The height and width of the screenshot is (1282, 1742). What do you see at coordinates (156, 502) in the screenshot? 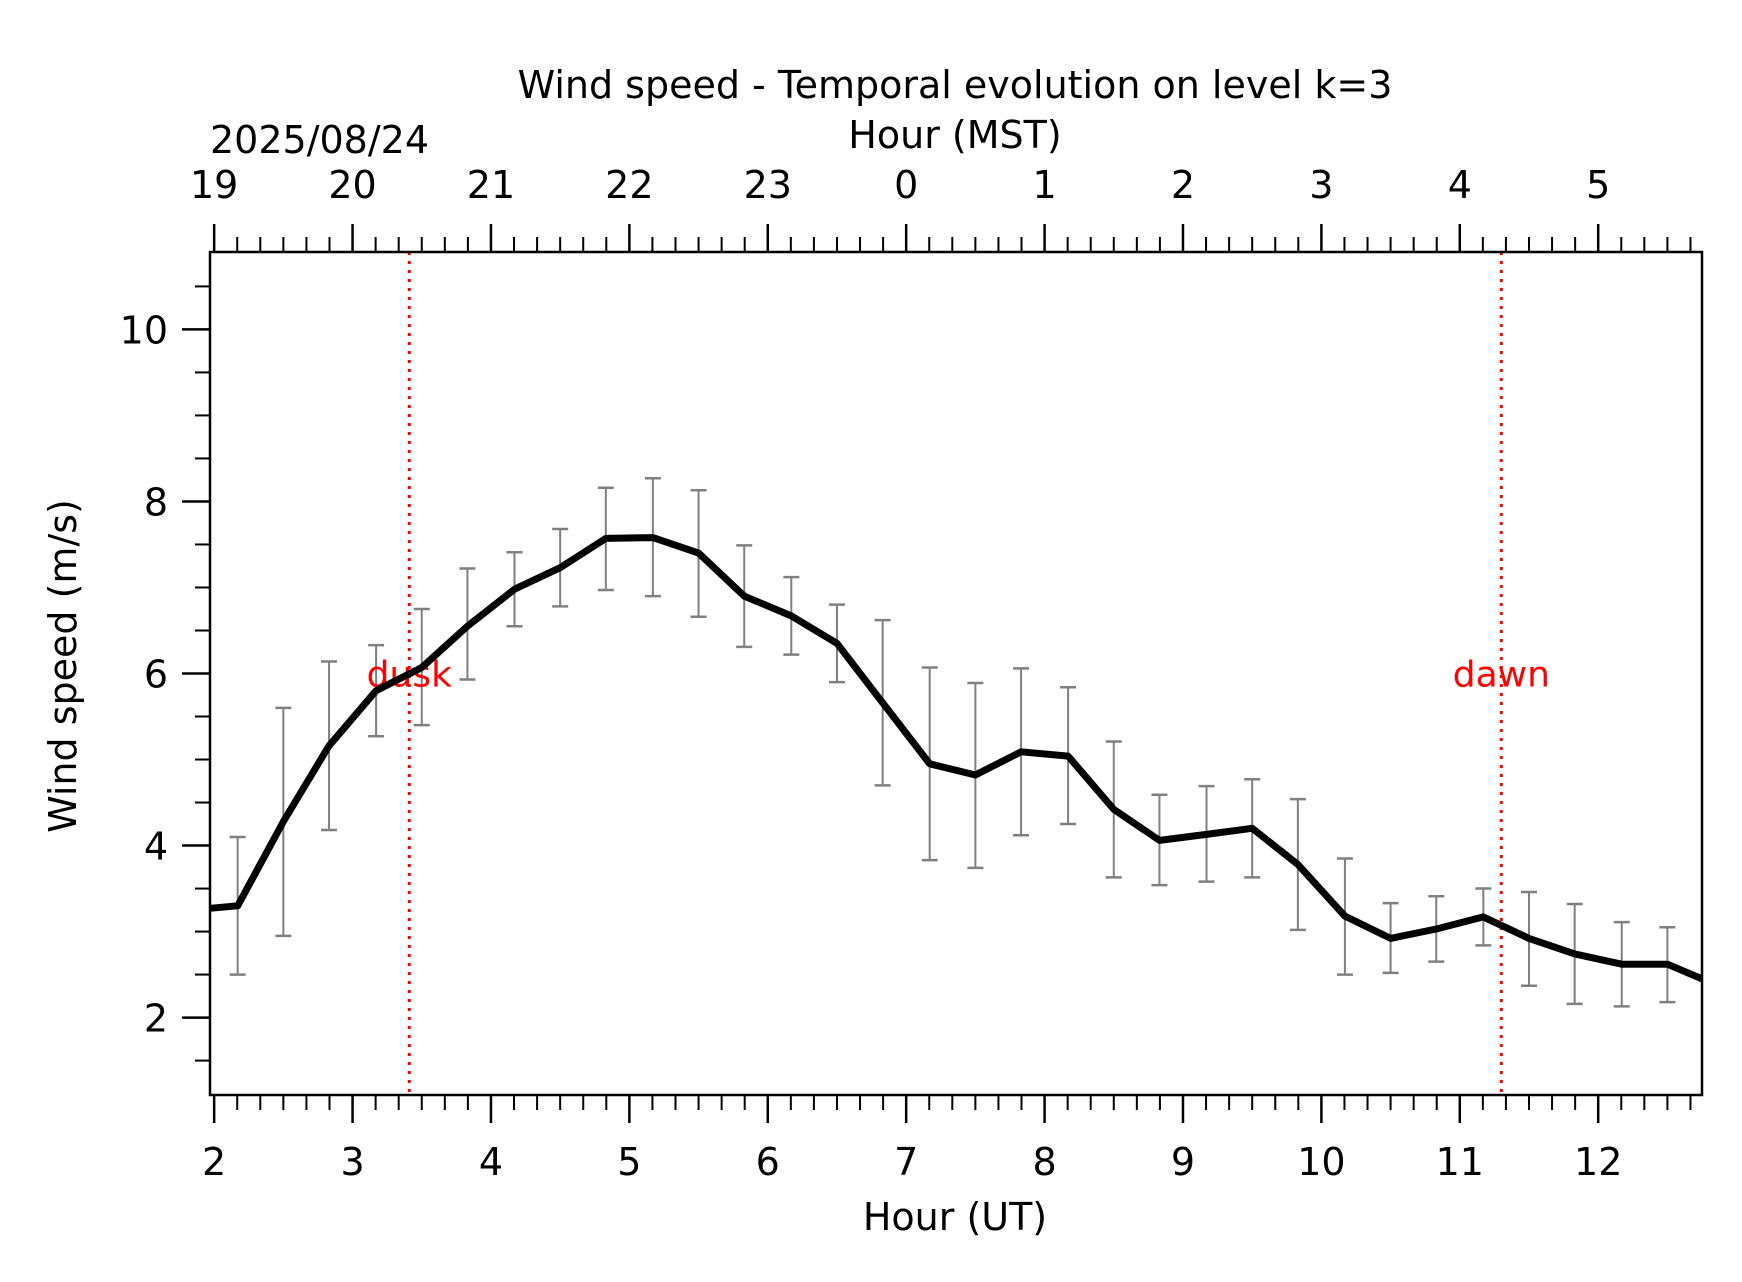
I see `y-tick-label: 8` at bounding box center [156, 502].